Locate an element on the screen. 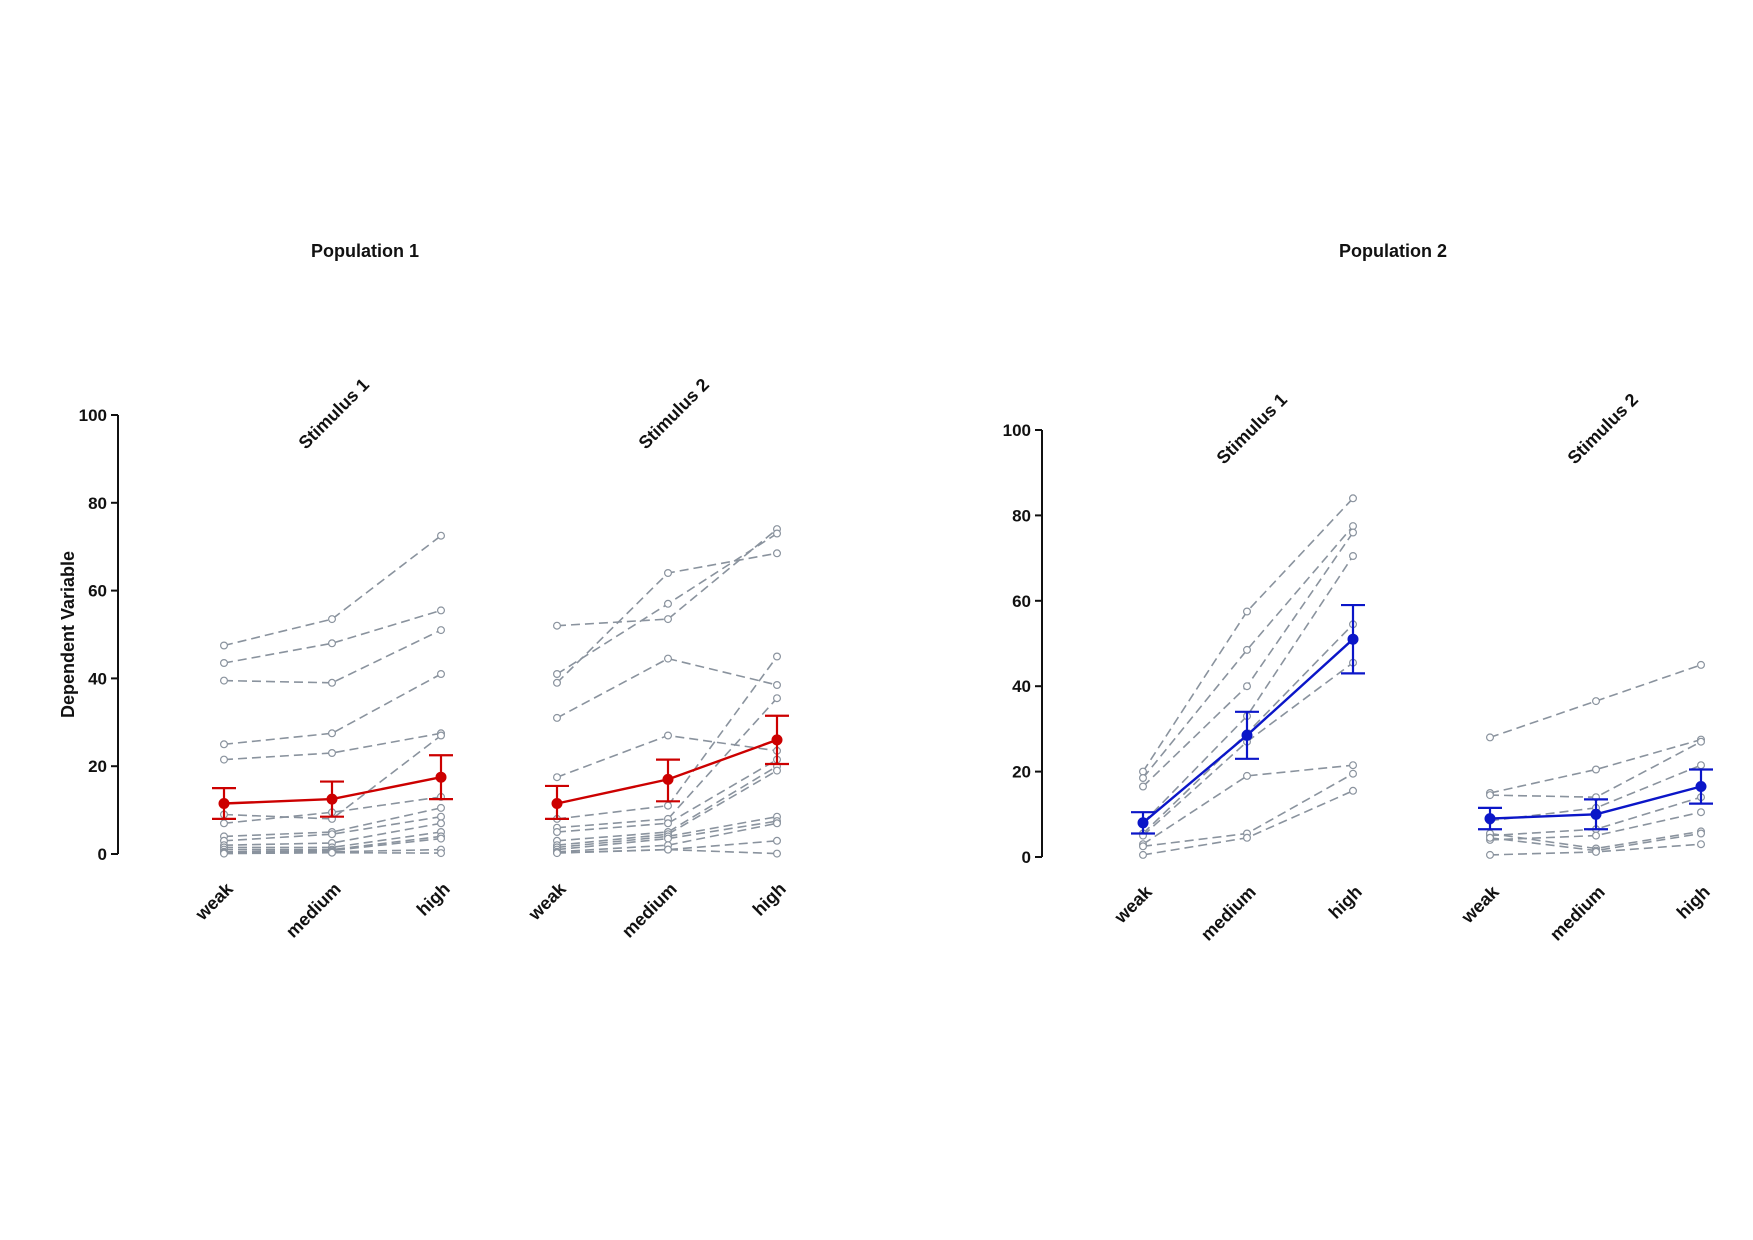 The height and width of the screenshot is (1240, 1753). y-tick-label: 20 is located at coordinates (1021, 772).